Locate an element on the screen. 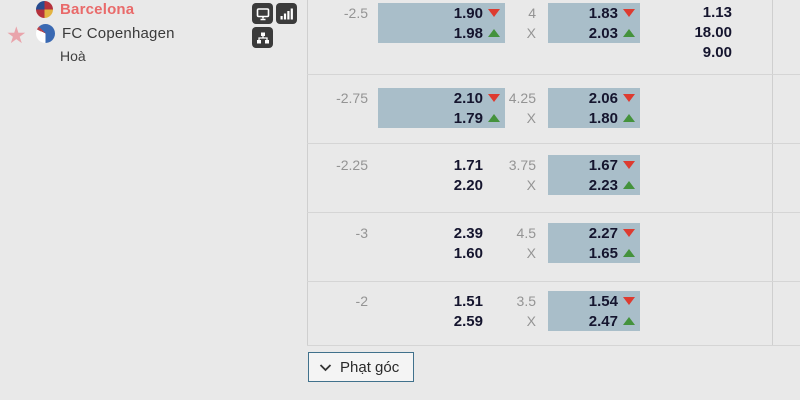 Image resolution: width=800 pixels, height=400 pixels. away-win-odds: 18.00 is located at coordinates (713, 32).